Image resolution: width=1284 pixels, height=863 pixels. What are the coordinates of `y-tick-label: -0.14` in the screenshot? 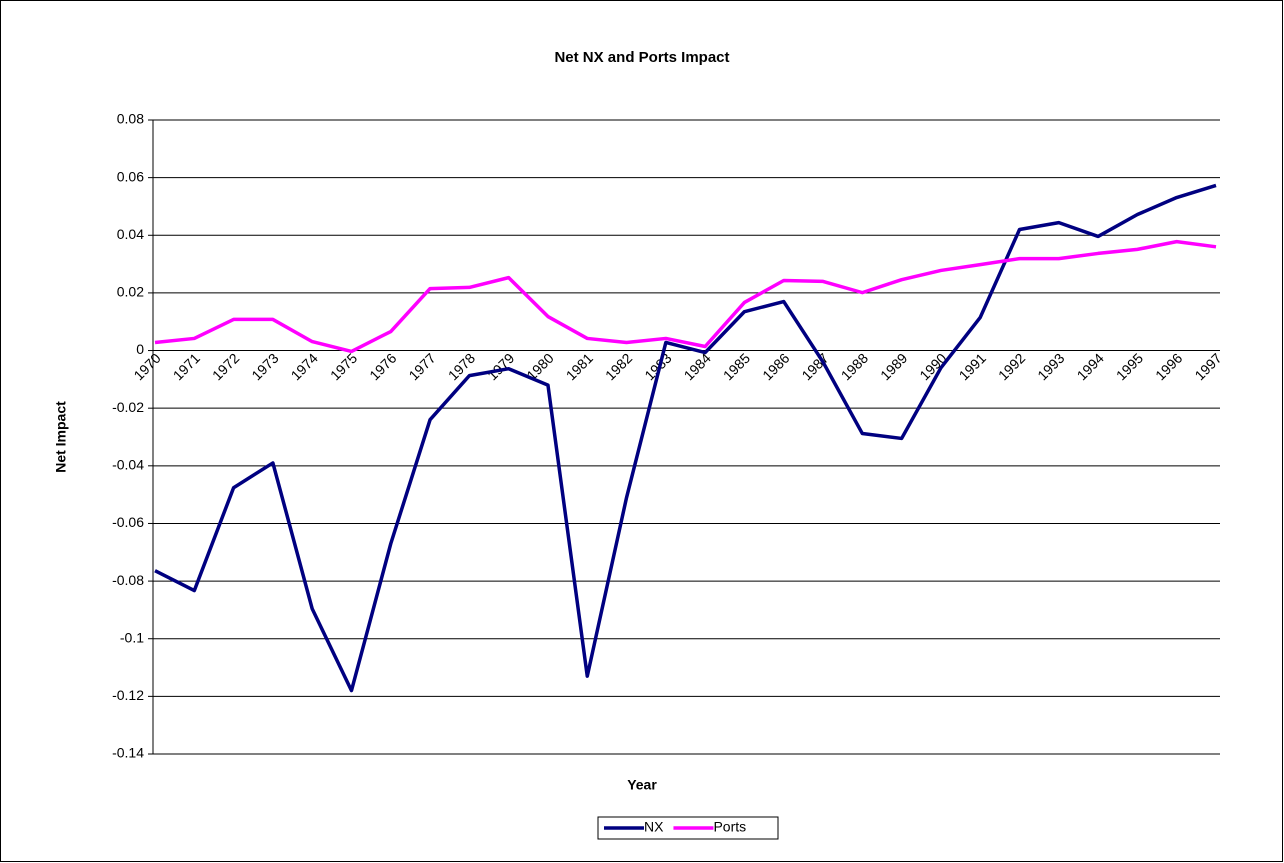 It's located at (128, 753).